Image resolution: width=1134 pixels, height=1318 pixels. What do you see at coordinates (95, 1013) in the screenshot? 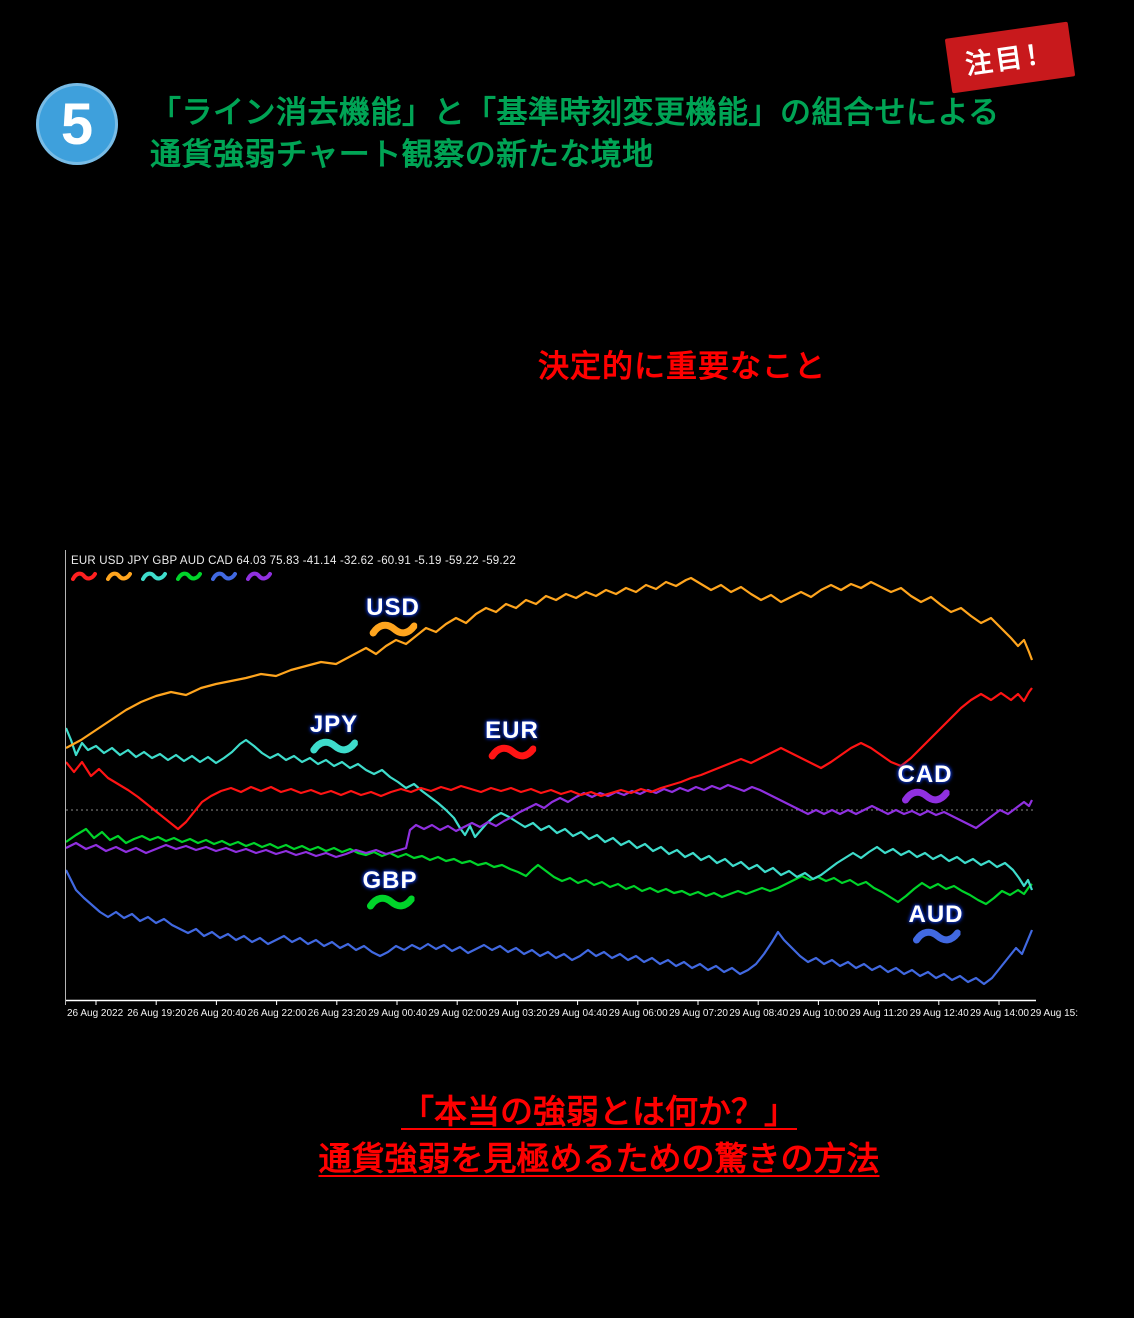
I see `x-axis-label: 26 Aug 2022` at bounding box center [95, 1013].